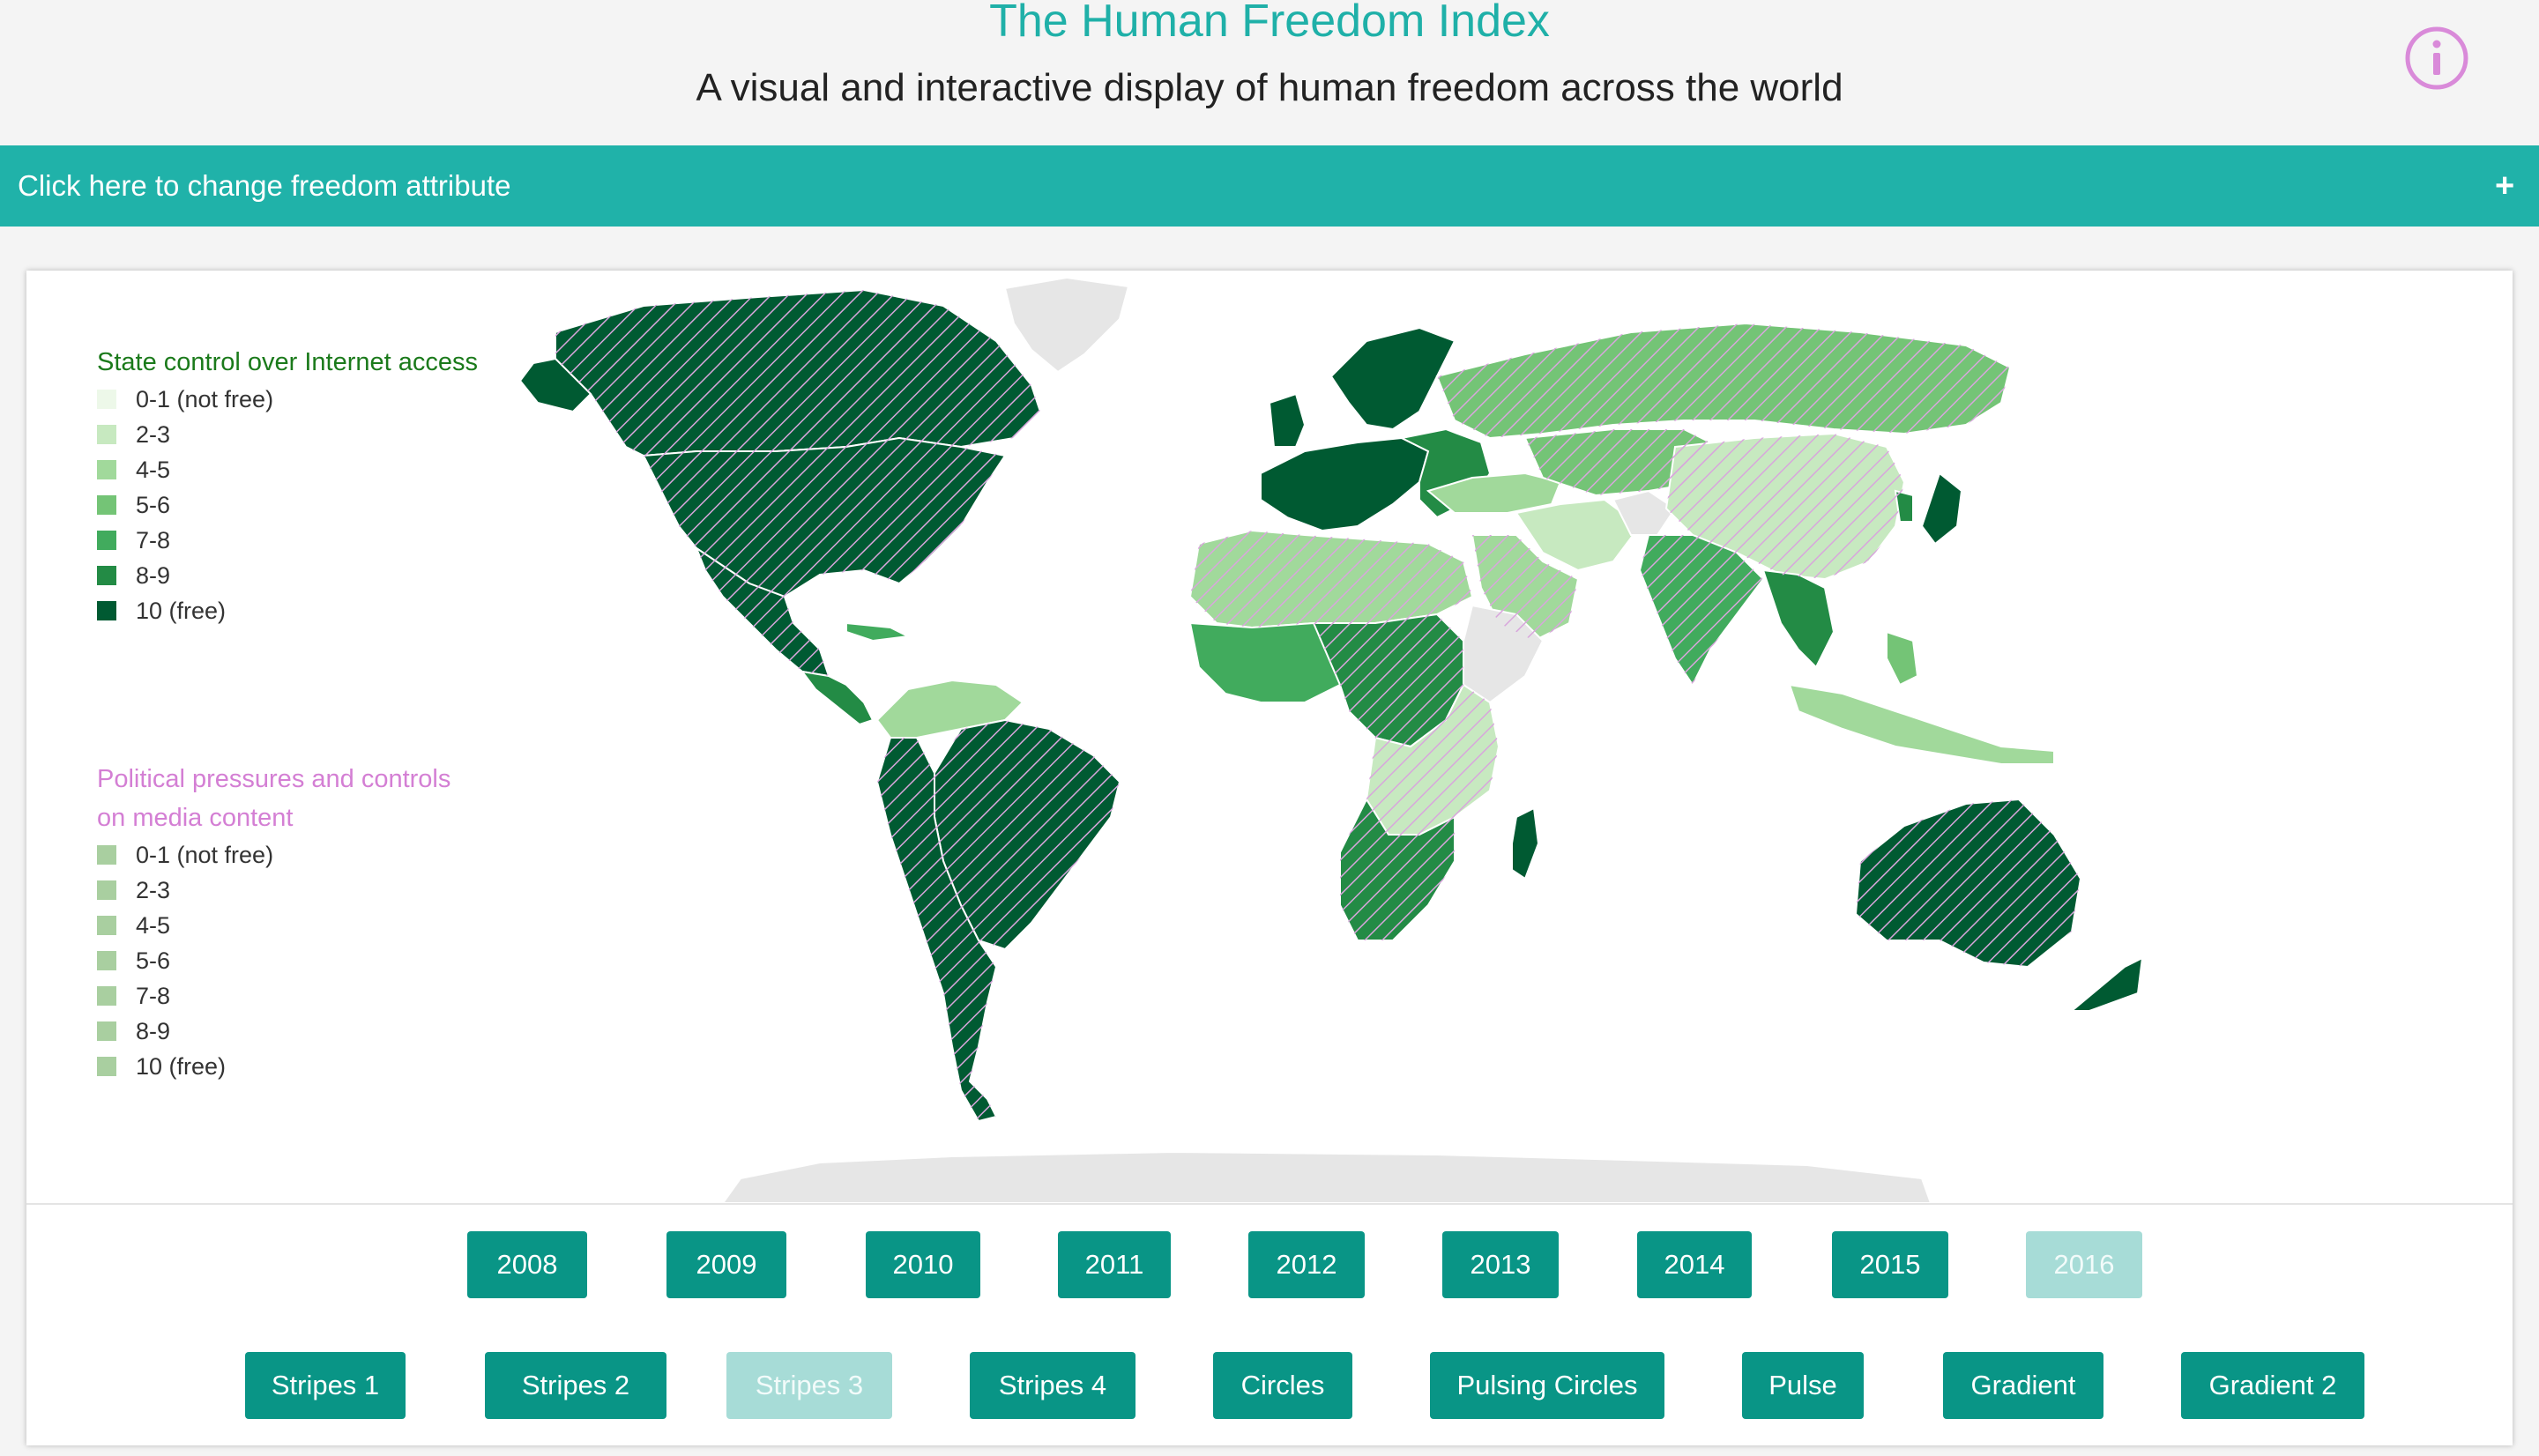 The image size is (2539, 1456). What do you see at coordinates (1287, 420) in the screenshot?
I see `region-uk` at bounding box center [1287, 420].